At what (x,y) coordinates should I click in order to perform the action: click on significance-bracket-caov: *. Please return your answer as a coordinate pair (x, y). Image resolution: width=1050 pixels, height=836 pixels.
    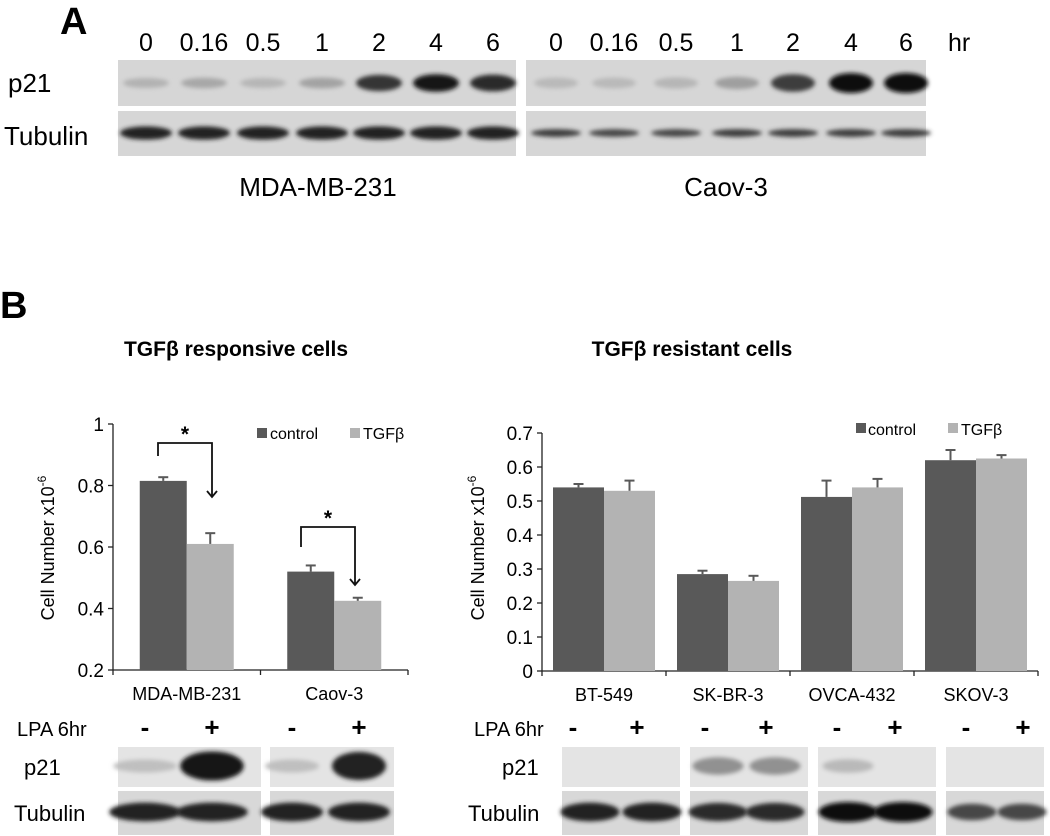
    Looking at the image, I should click on (330, 547).